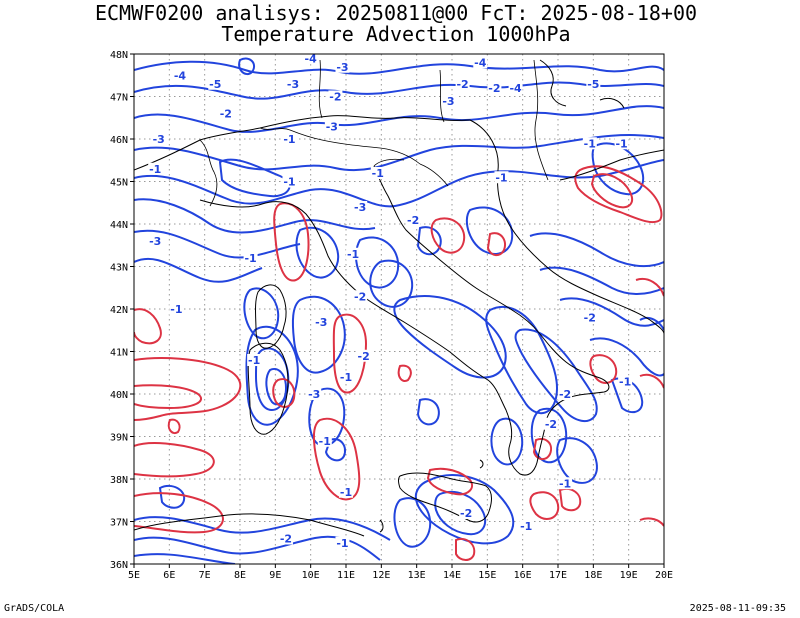  What do you see at coordinates (523, 575) in the screenshot?
I see `x-tick-label: 16E` at bounding box center [523, 575].